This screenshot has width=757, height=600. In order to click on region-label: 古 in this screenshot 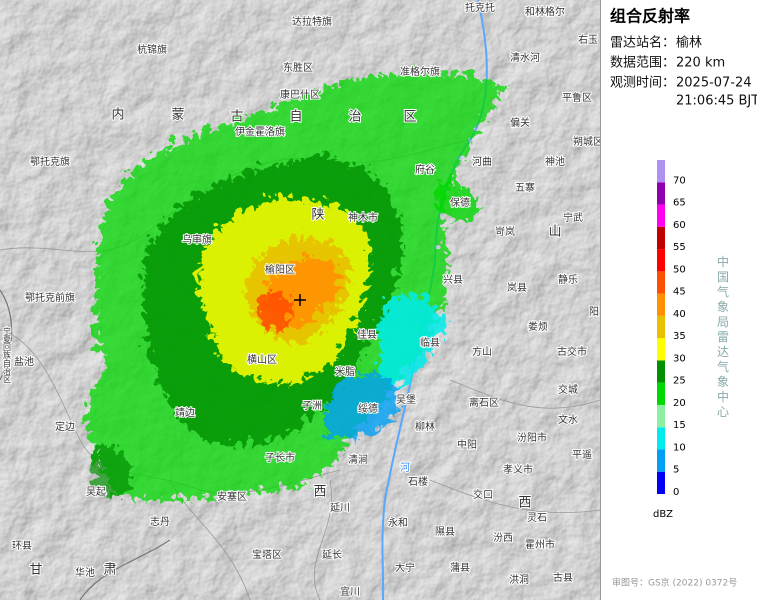, I will do `click(236, 117)`.